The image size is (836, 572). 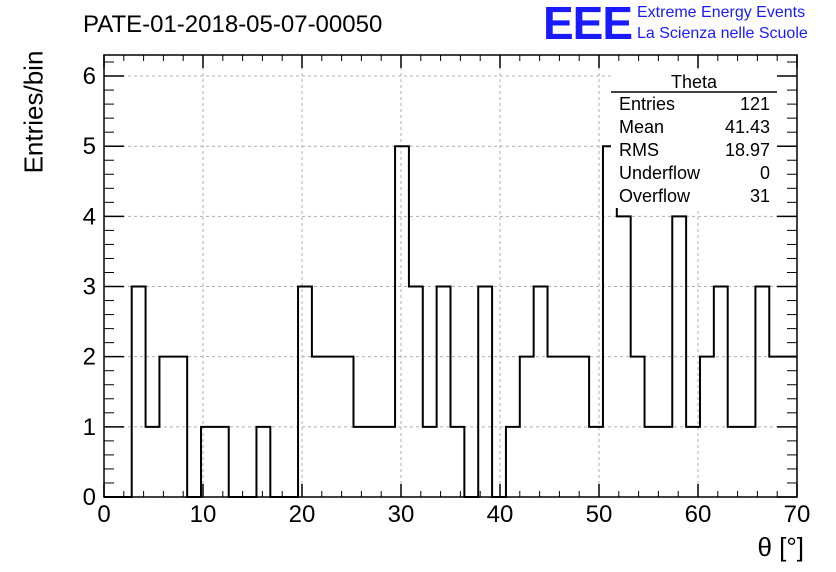 What do you see at coordinates (698, 514) in the screenshot?
I see `x-tick-label: 60` at bounding box center [698, 514].